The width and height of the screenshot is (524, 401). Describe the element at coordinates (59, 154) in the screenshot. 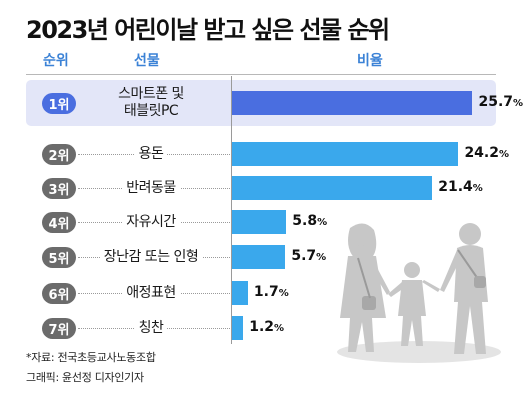

I see `rank-badge: 2위` at that location.